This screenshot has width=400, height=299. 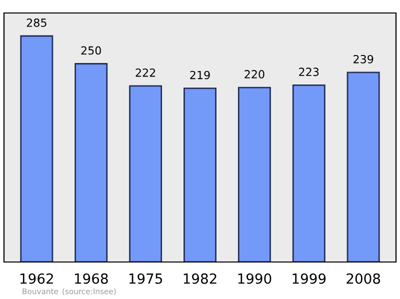 What do you see at coordinates (145, 278) in the screenshot?
I see `x-tick-label: 1975` at bounding box center [145, 278].